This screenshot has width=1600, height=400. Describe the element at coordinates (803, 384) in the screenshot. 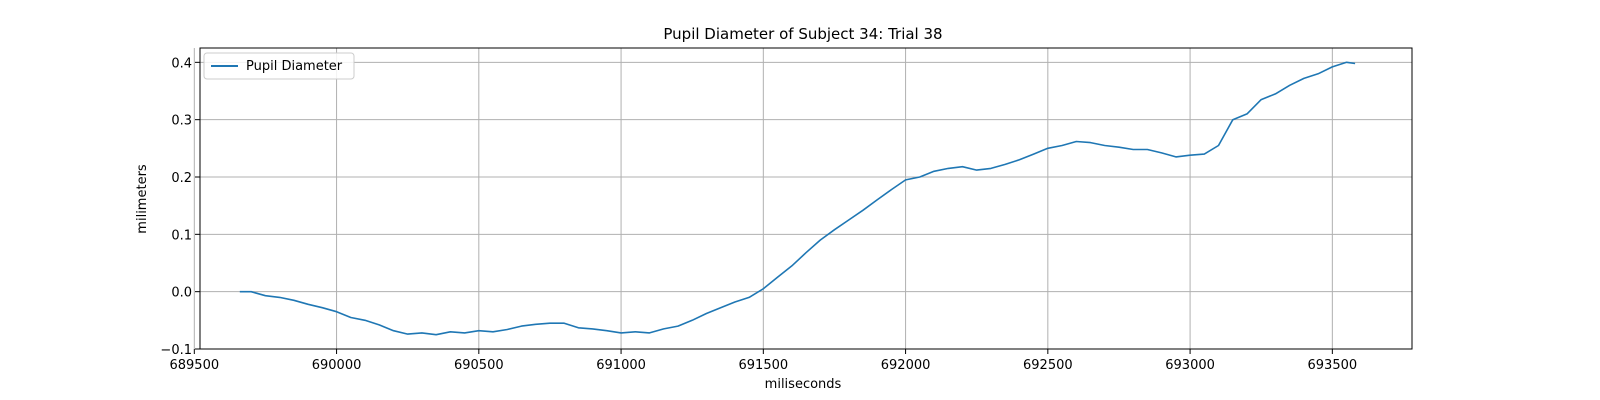

I see `x-axis-label: miliseconds` at that location.